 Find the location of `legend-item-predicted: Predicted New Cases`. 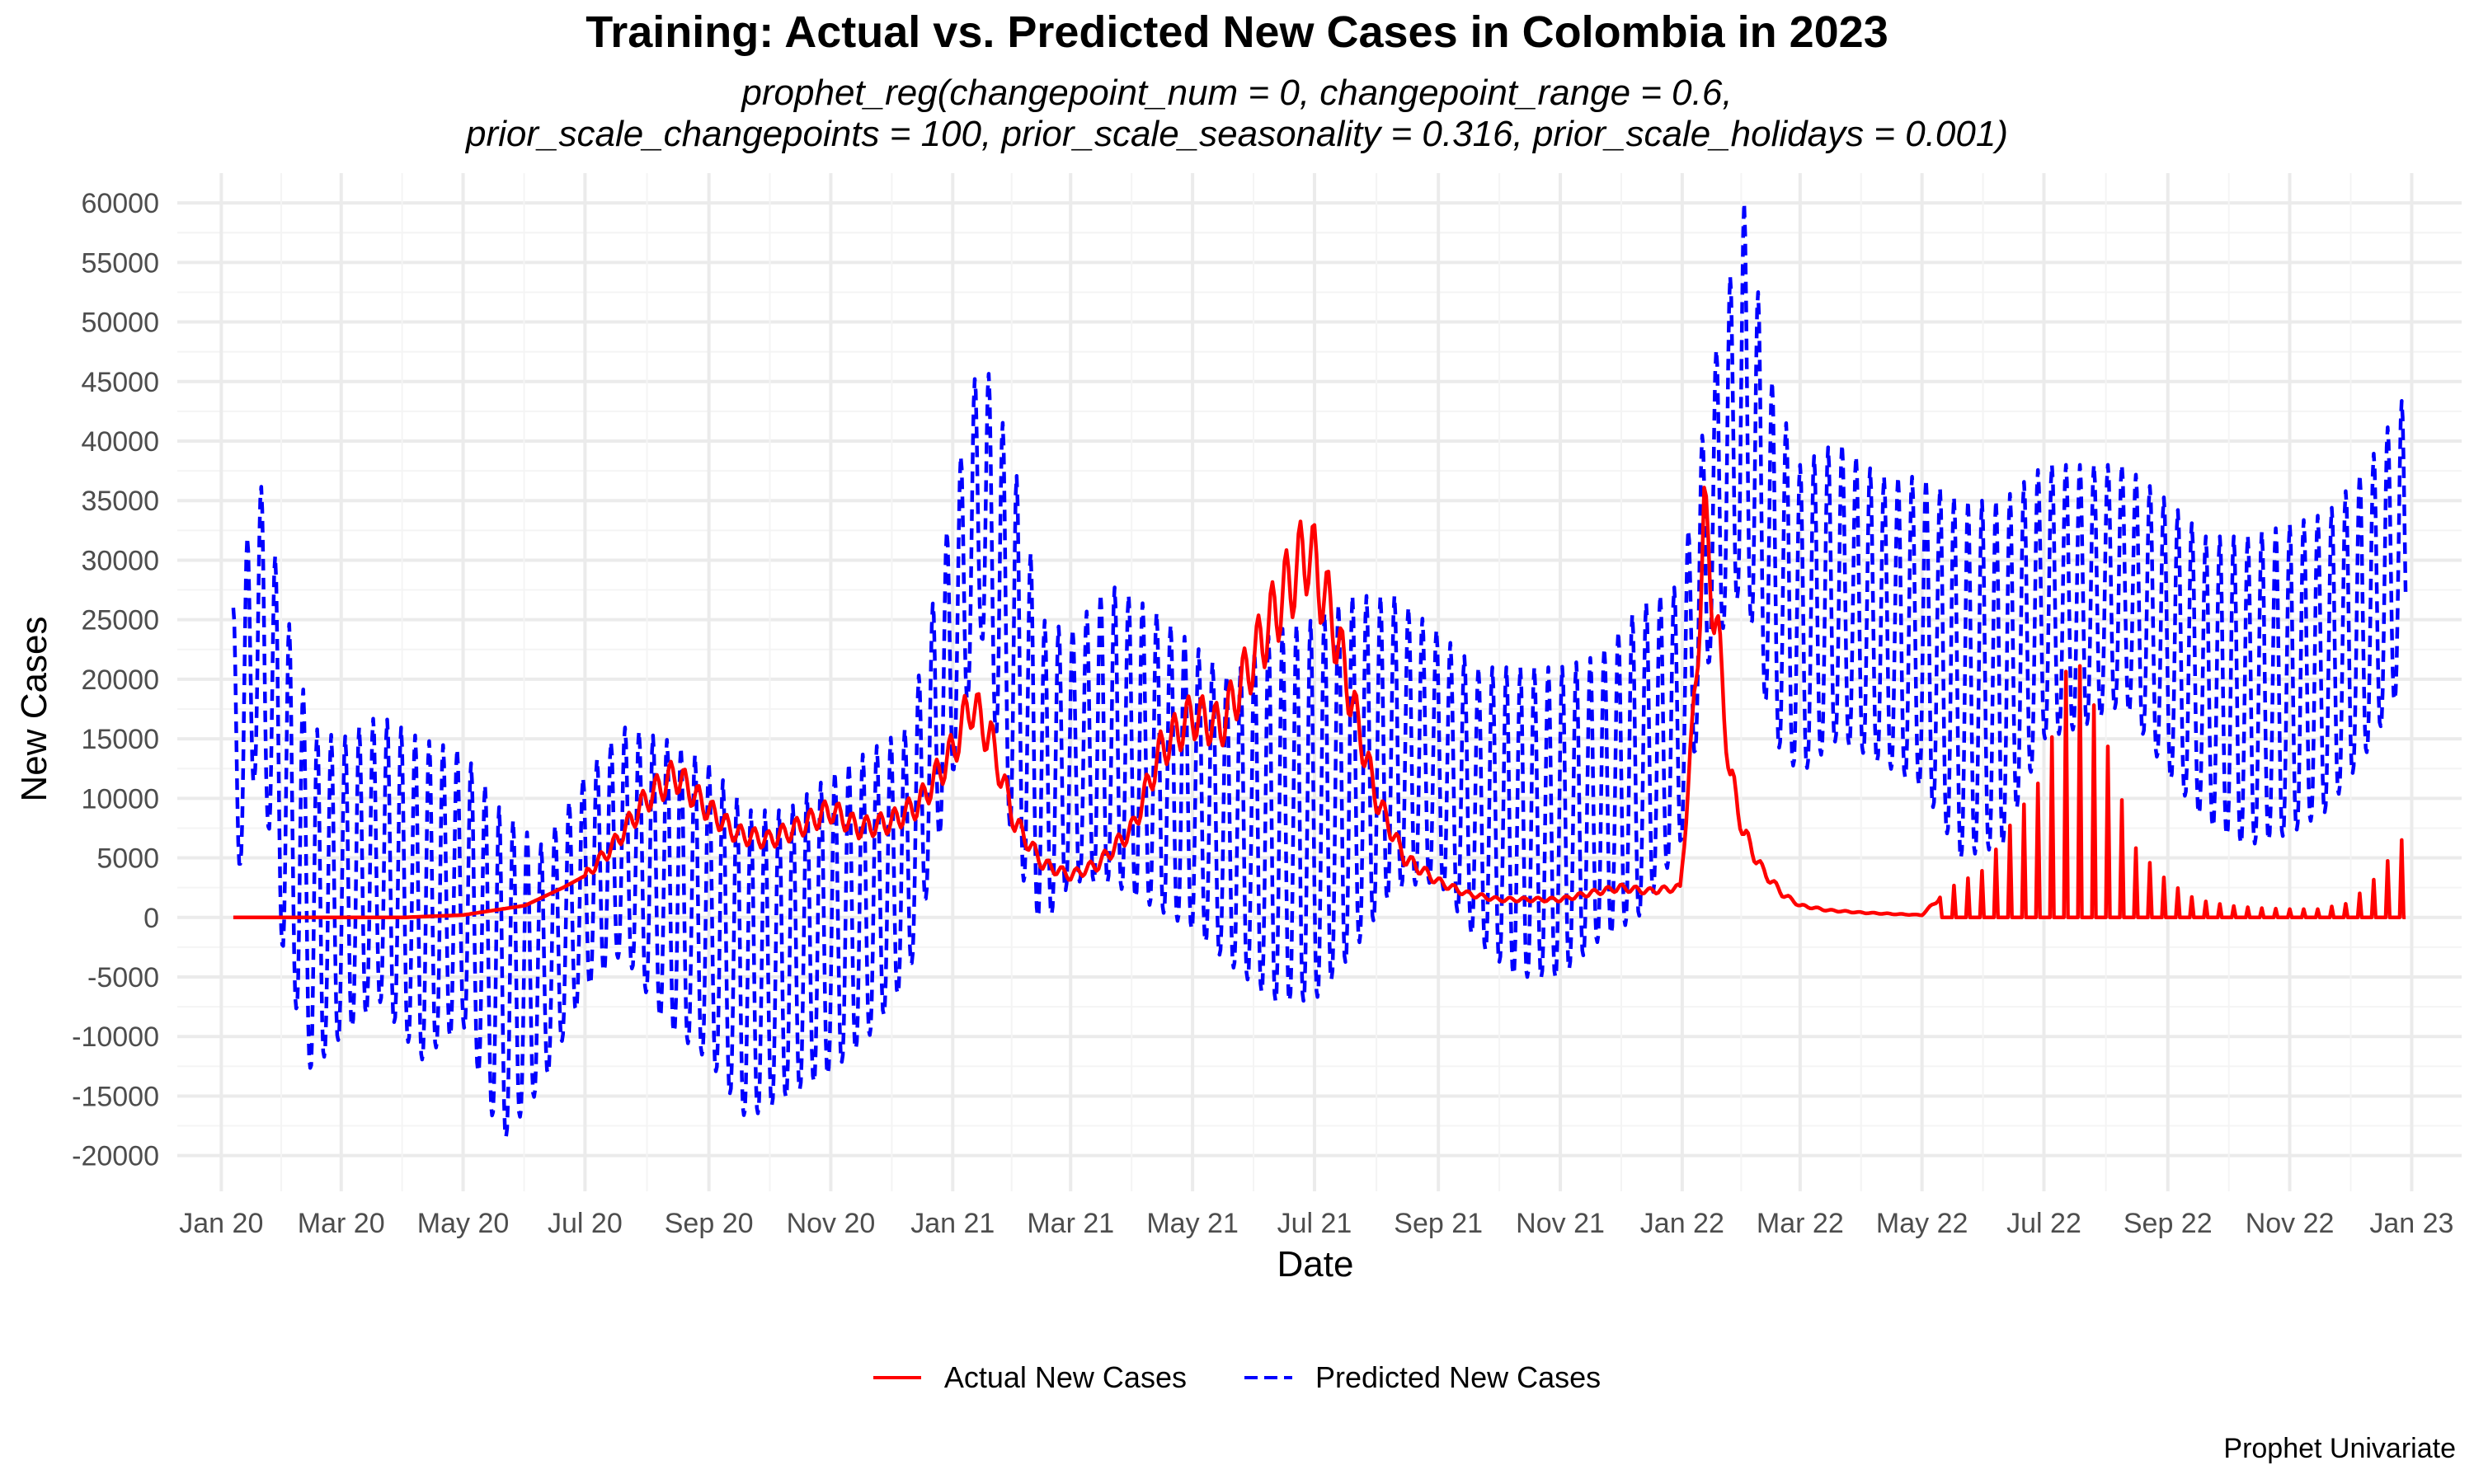

legend-item-predicted: Predicted New Cases is located at coordinates (1422, 1377).